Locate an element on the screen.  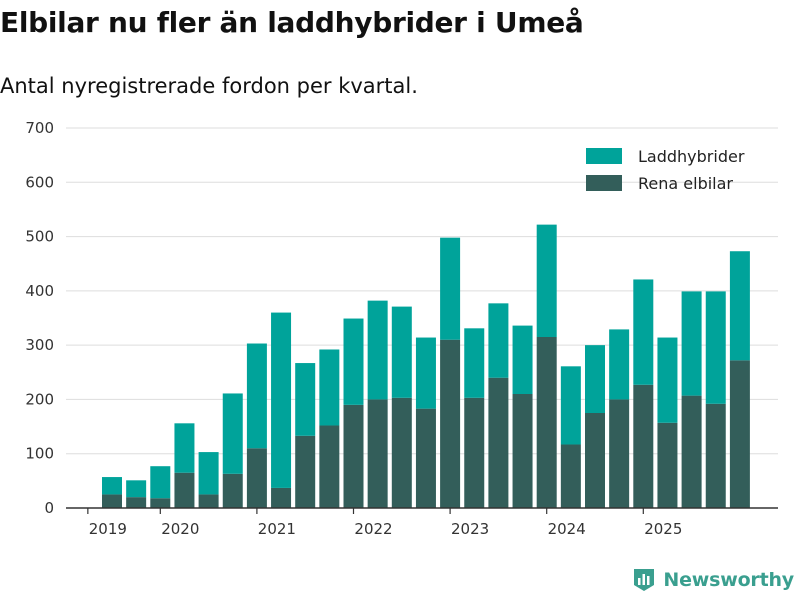
chart-subtitle: Antal nyregistrerade fordon per kvartal. is located at coordinates (209, 86).